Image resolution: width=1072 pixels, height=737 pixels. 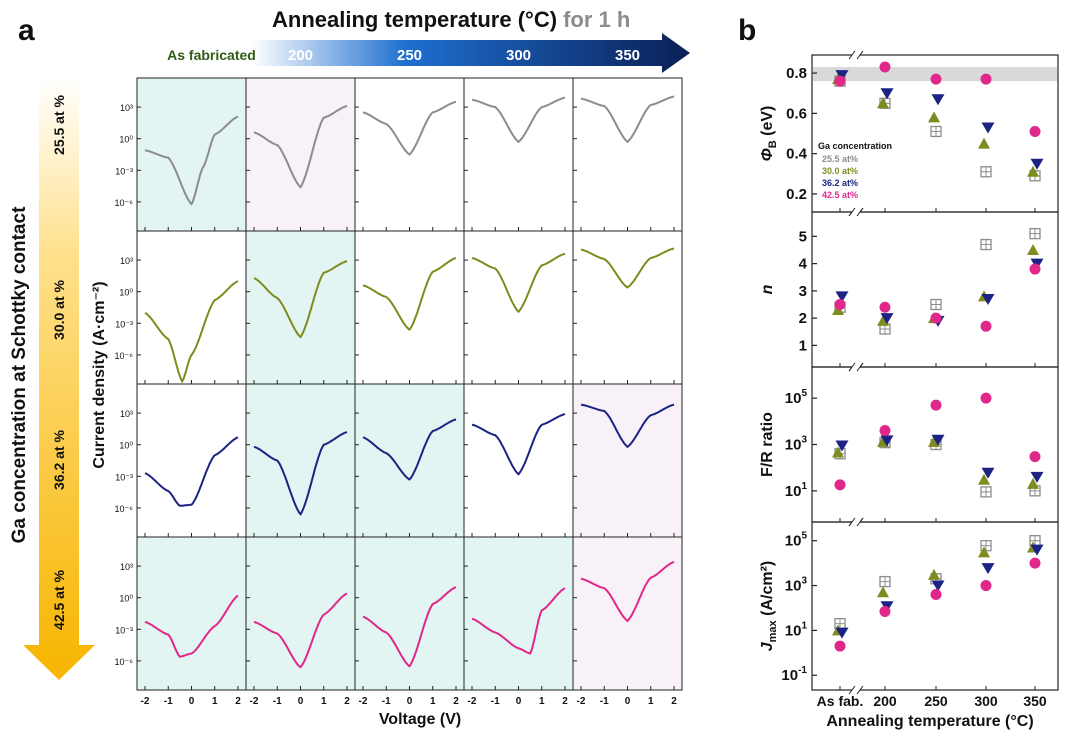 I want to click on panel-a-label: a, so click(x=26, y=30).